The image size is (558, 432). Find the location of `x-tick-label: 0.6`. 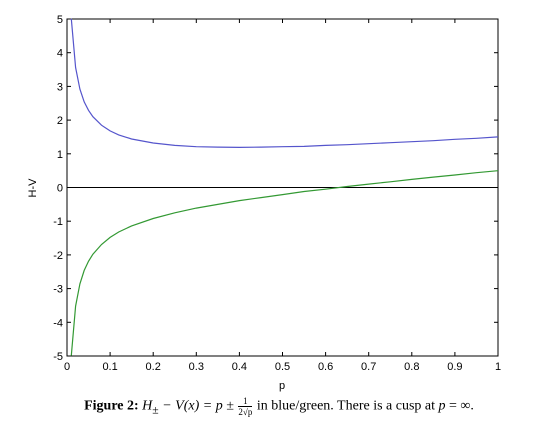

x-tick-label: 0.6 is located at coordinates (325, 367).